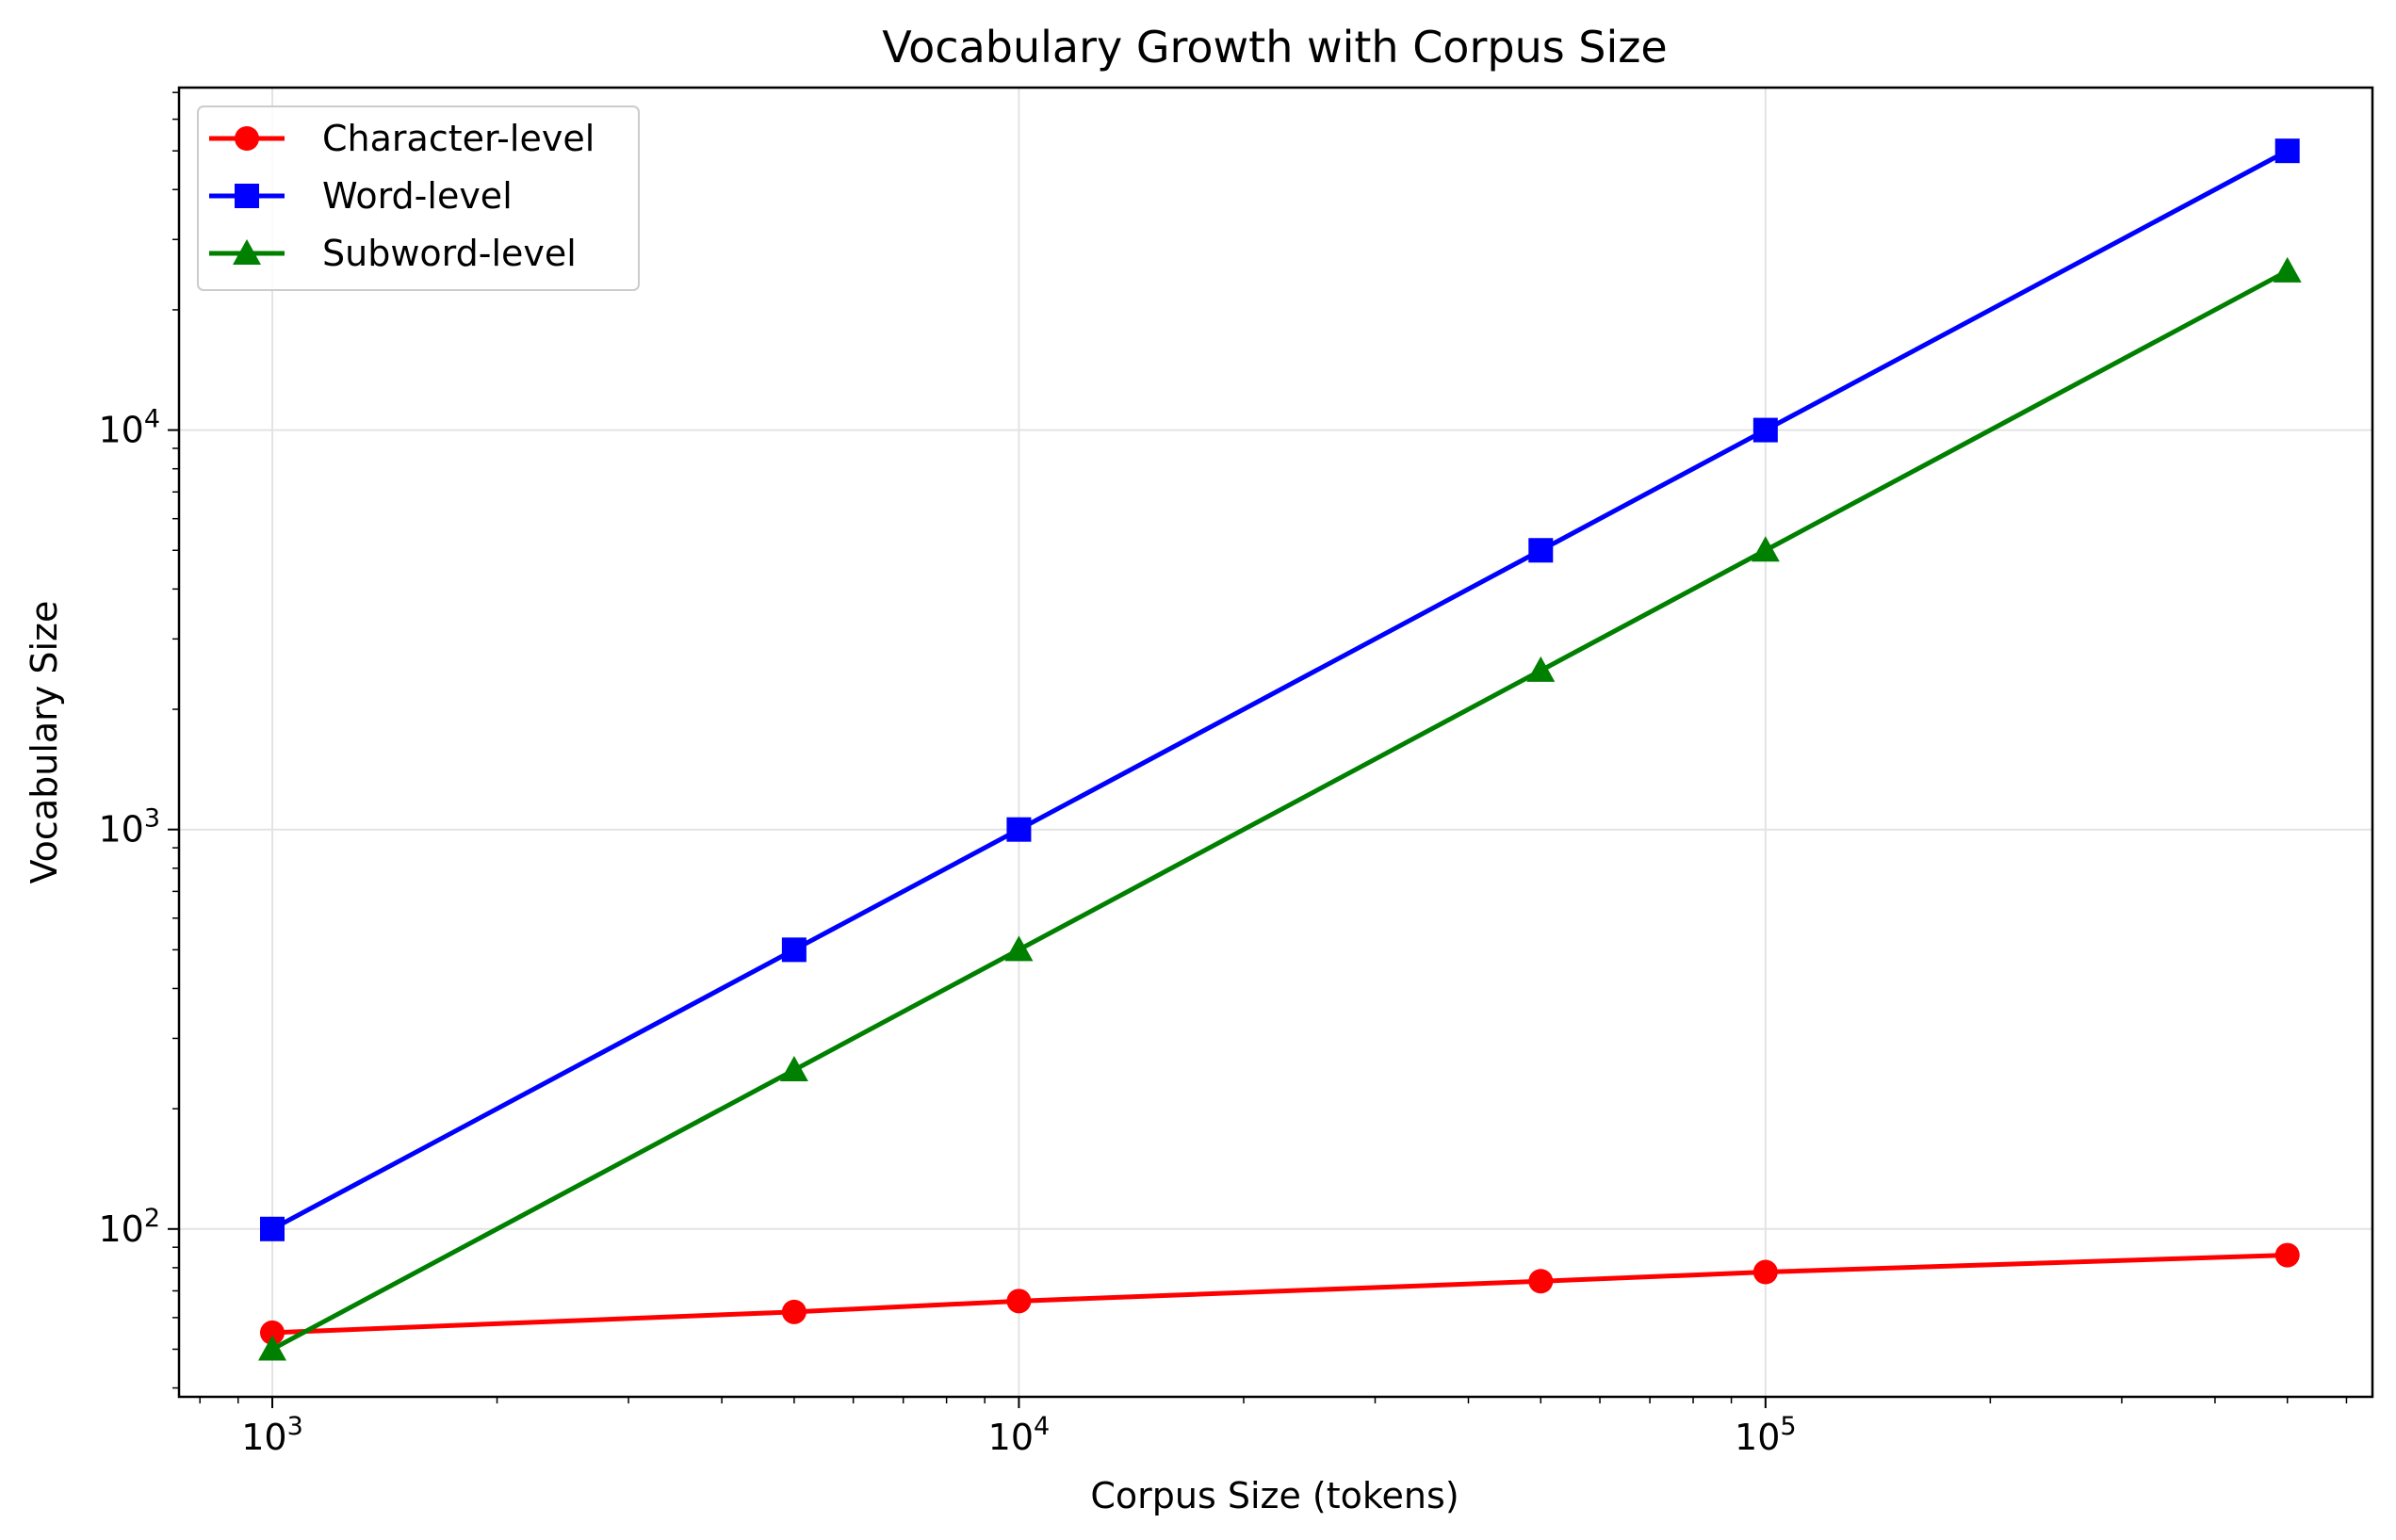 The width and height of the screenshot is (2396, 1540). I want to click on y-axis-ticks: 102 103 104, so click(138, 827).